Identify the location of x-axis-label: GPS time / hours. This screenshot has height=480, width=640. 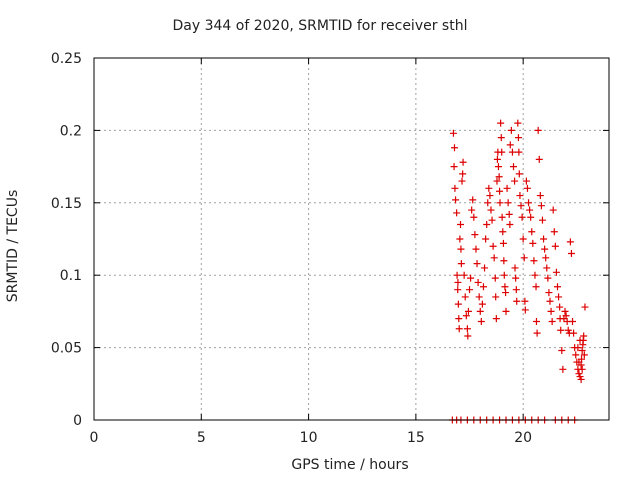
(350, 465).